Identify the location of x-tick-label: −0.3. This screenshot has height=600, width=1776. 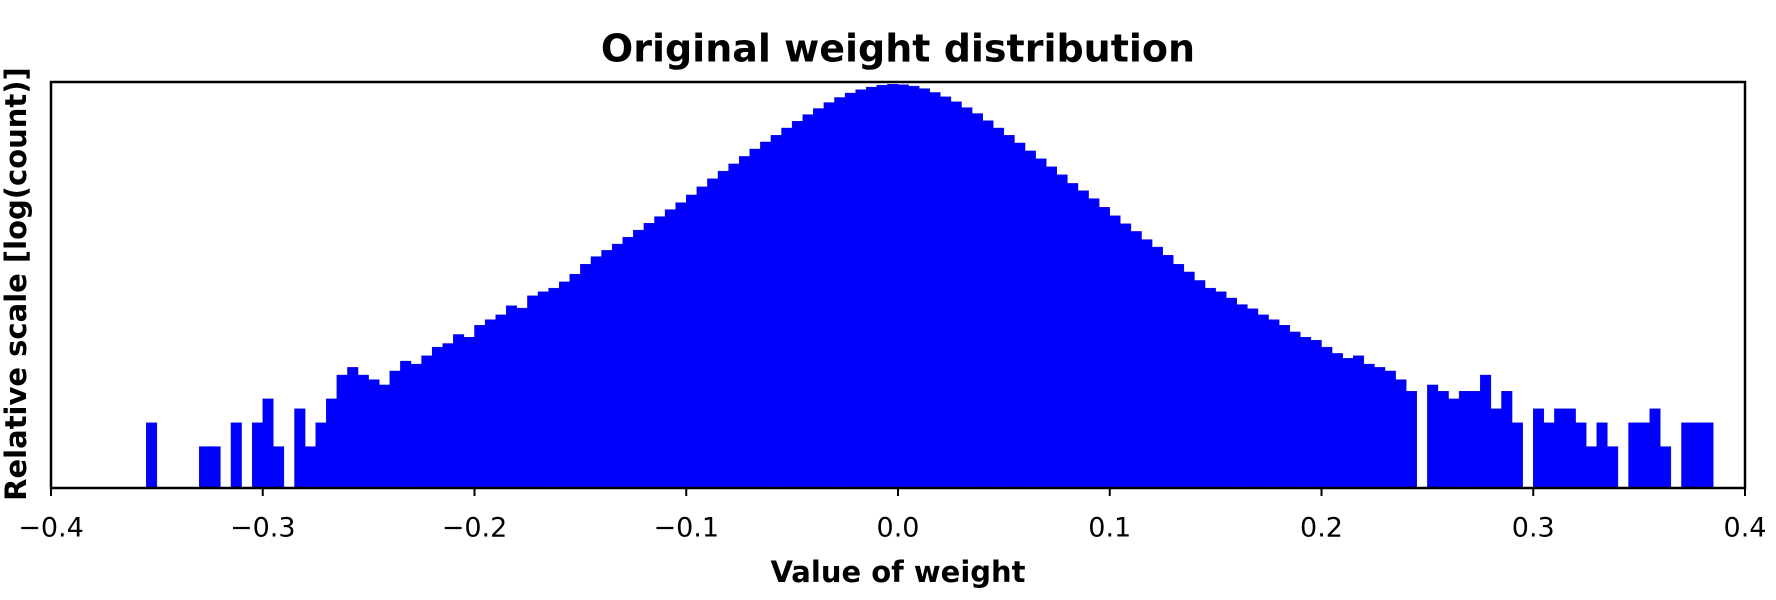
(263, 528).